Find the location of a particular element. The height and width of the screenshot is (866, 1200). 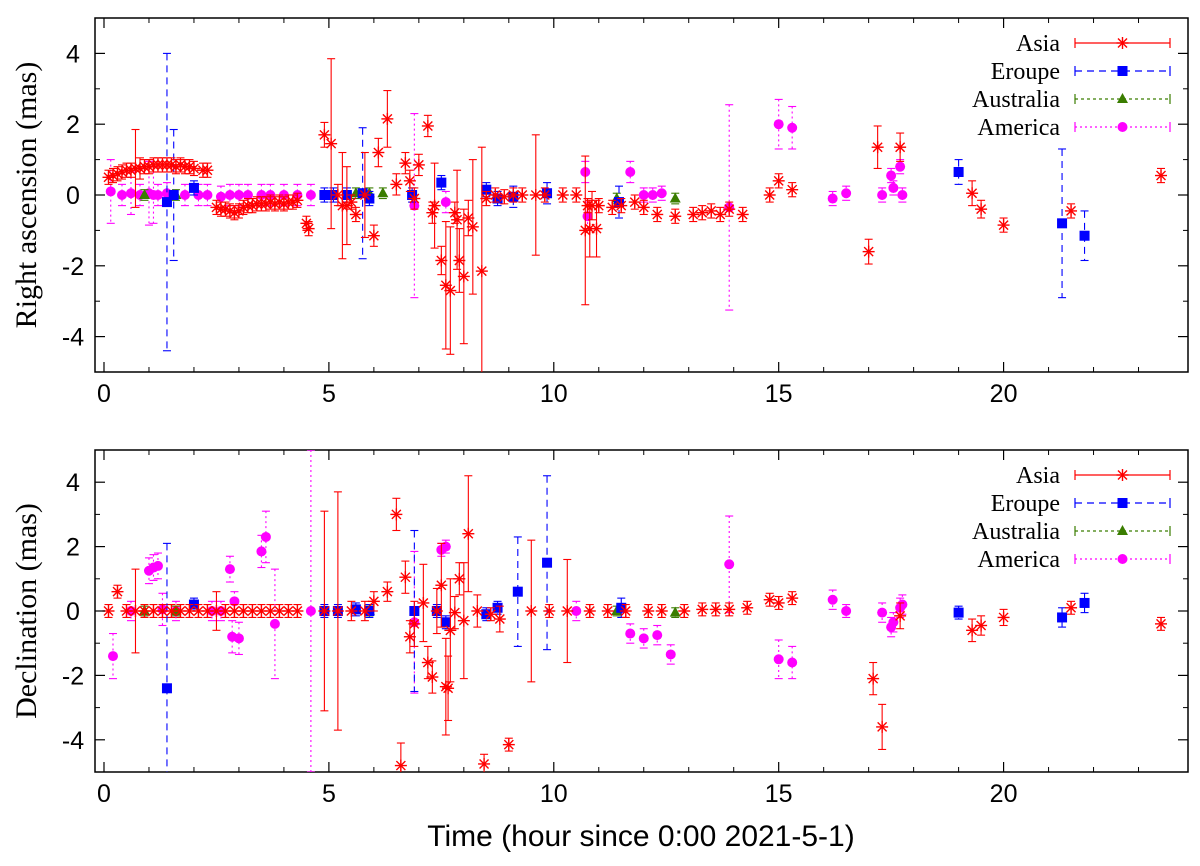

x-tick-label: 20 is located at coordinates (1004, 394).